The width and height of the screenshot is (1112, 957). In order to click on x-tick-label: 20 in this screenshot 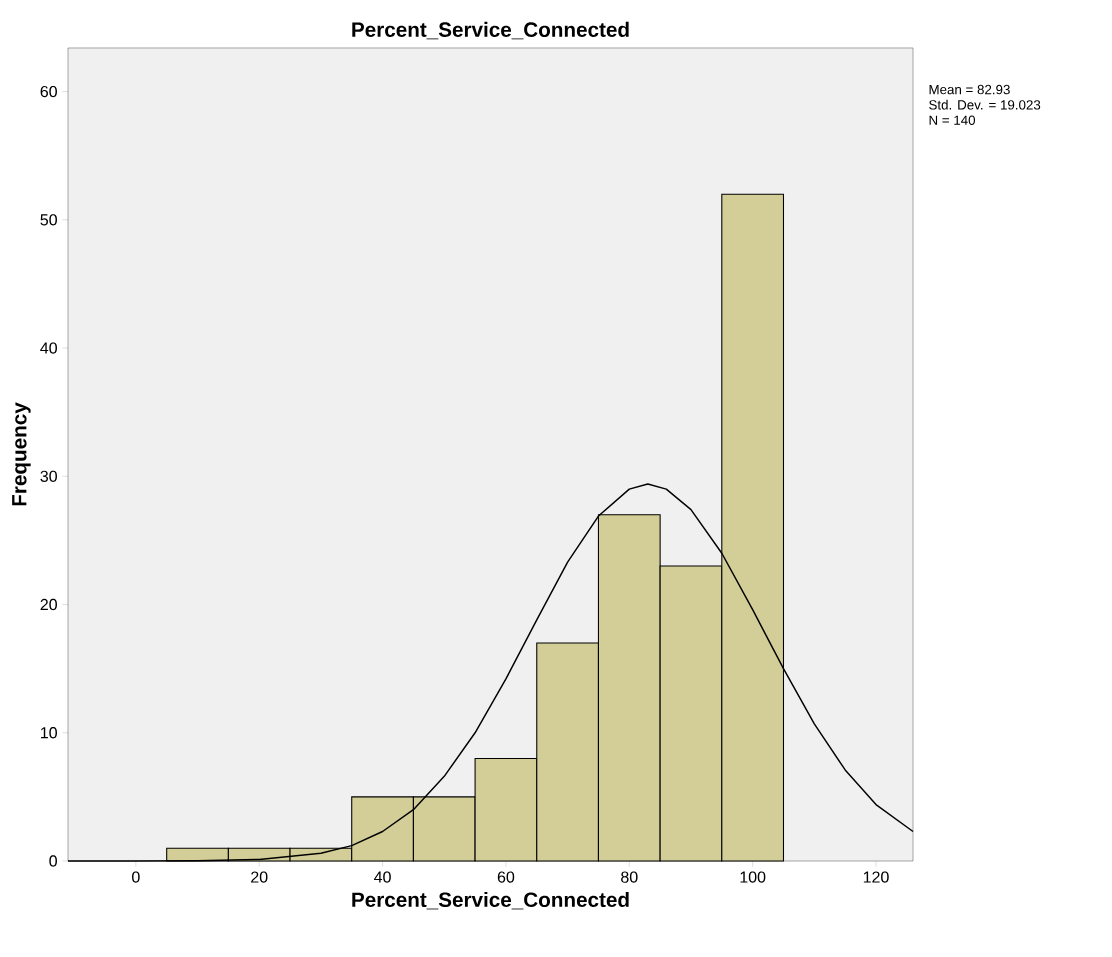, I will do `click(259, 877)`.